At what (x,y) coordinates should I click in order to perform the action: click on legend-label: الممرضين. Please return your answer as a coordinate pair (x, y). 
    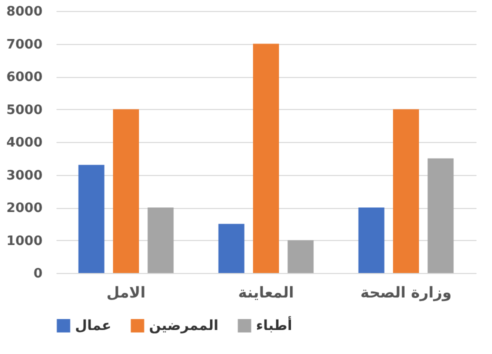
    Looking at the image, I should click on (183, 326).